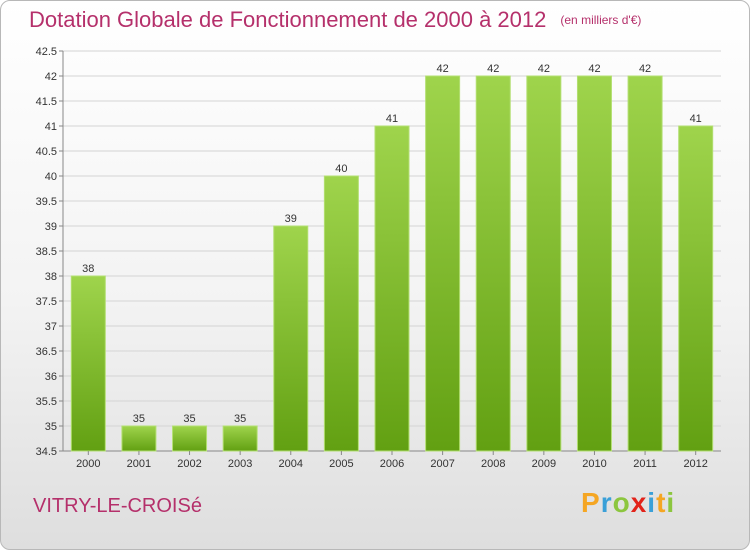  What do you see at coordinates (443, 263) in the screenshot?
I see `bar-2007` at bounding box center [443, 263].